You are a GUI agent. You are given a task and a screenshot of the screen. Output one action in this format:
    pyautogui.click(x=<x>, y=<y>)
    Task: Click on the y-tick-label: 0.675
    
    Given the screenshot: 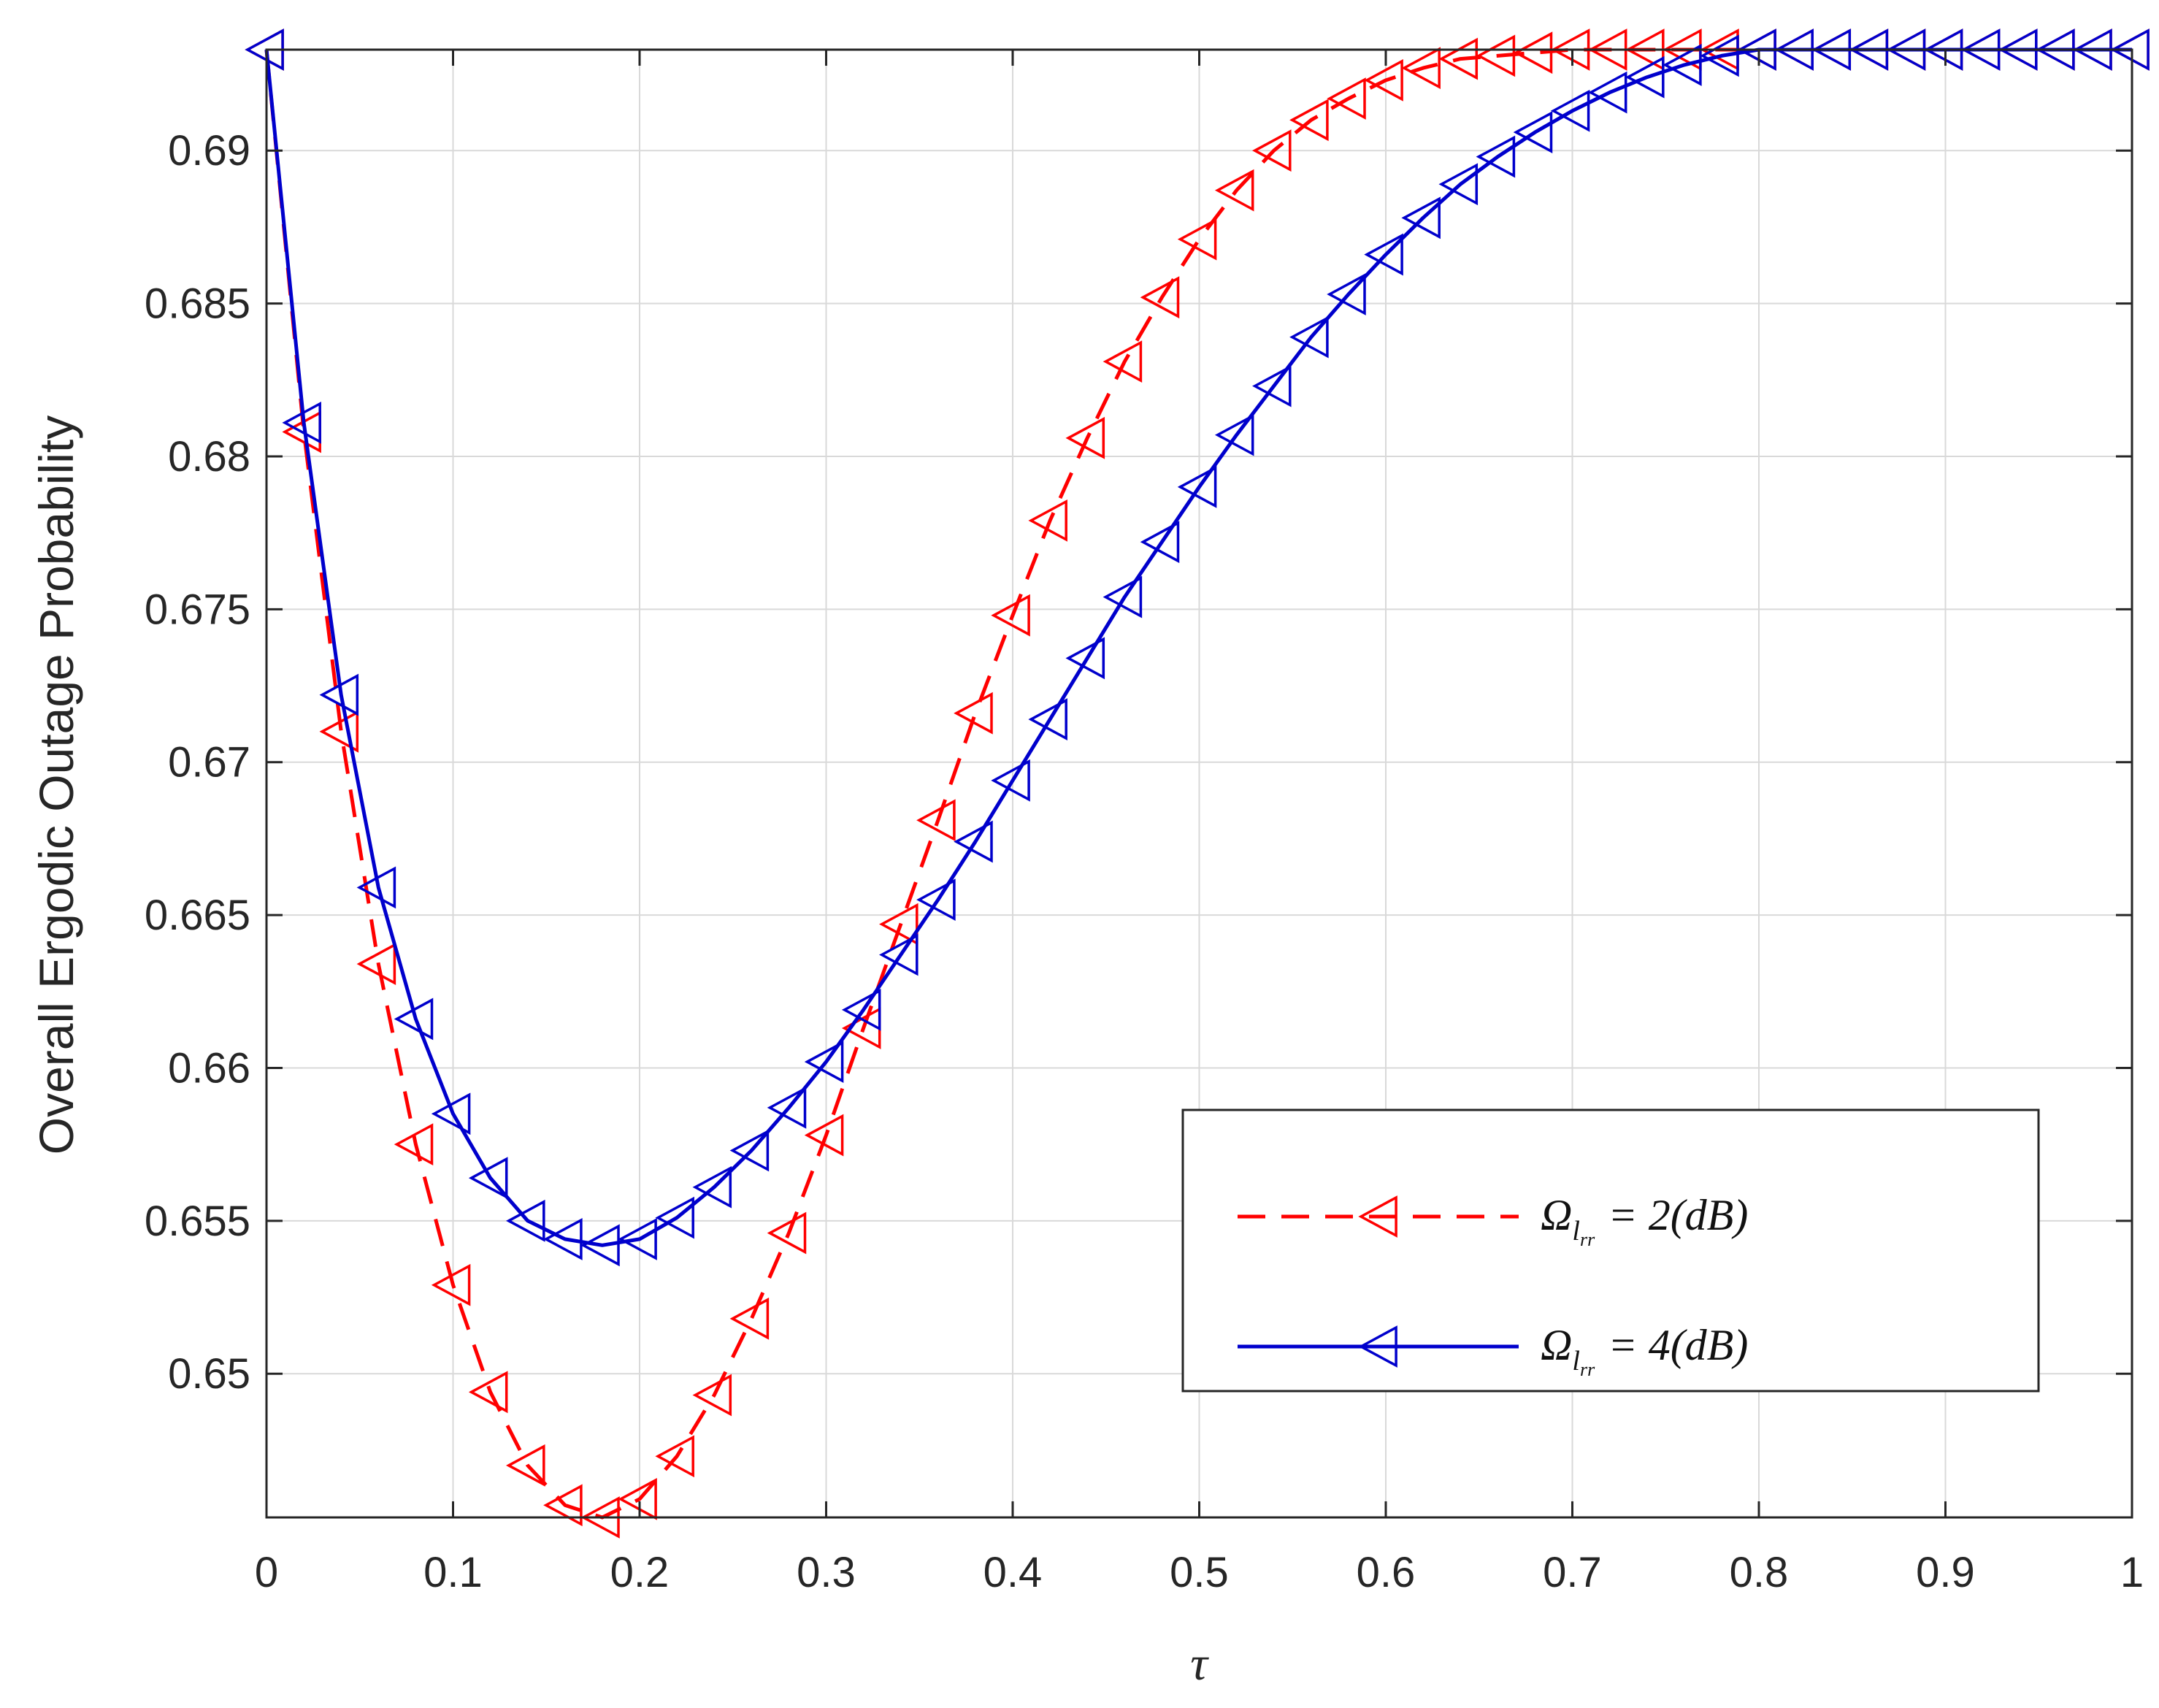 What is the action you would take?
    pyautogui.click(x=197, y=609)
    